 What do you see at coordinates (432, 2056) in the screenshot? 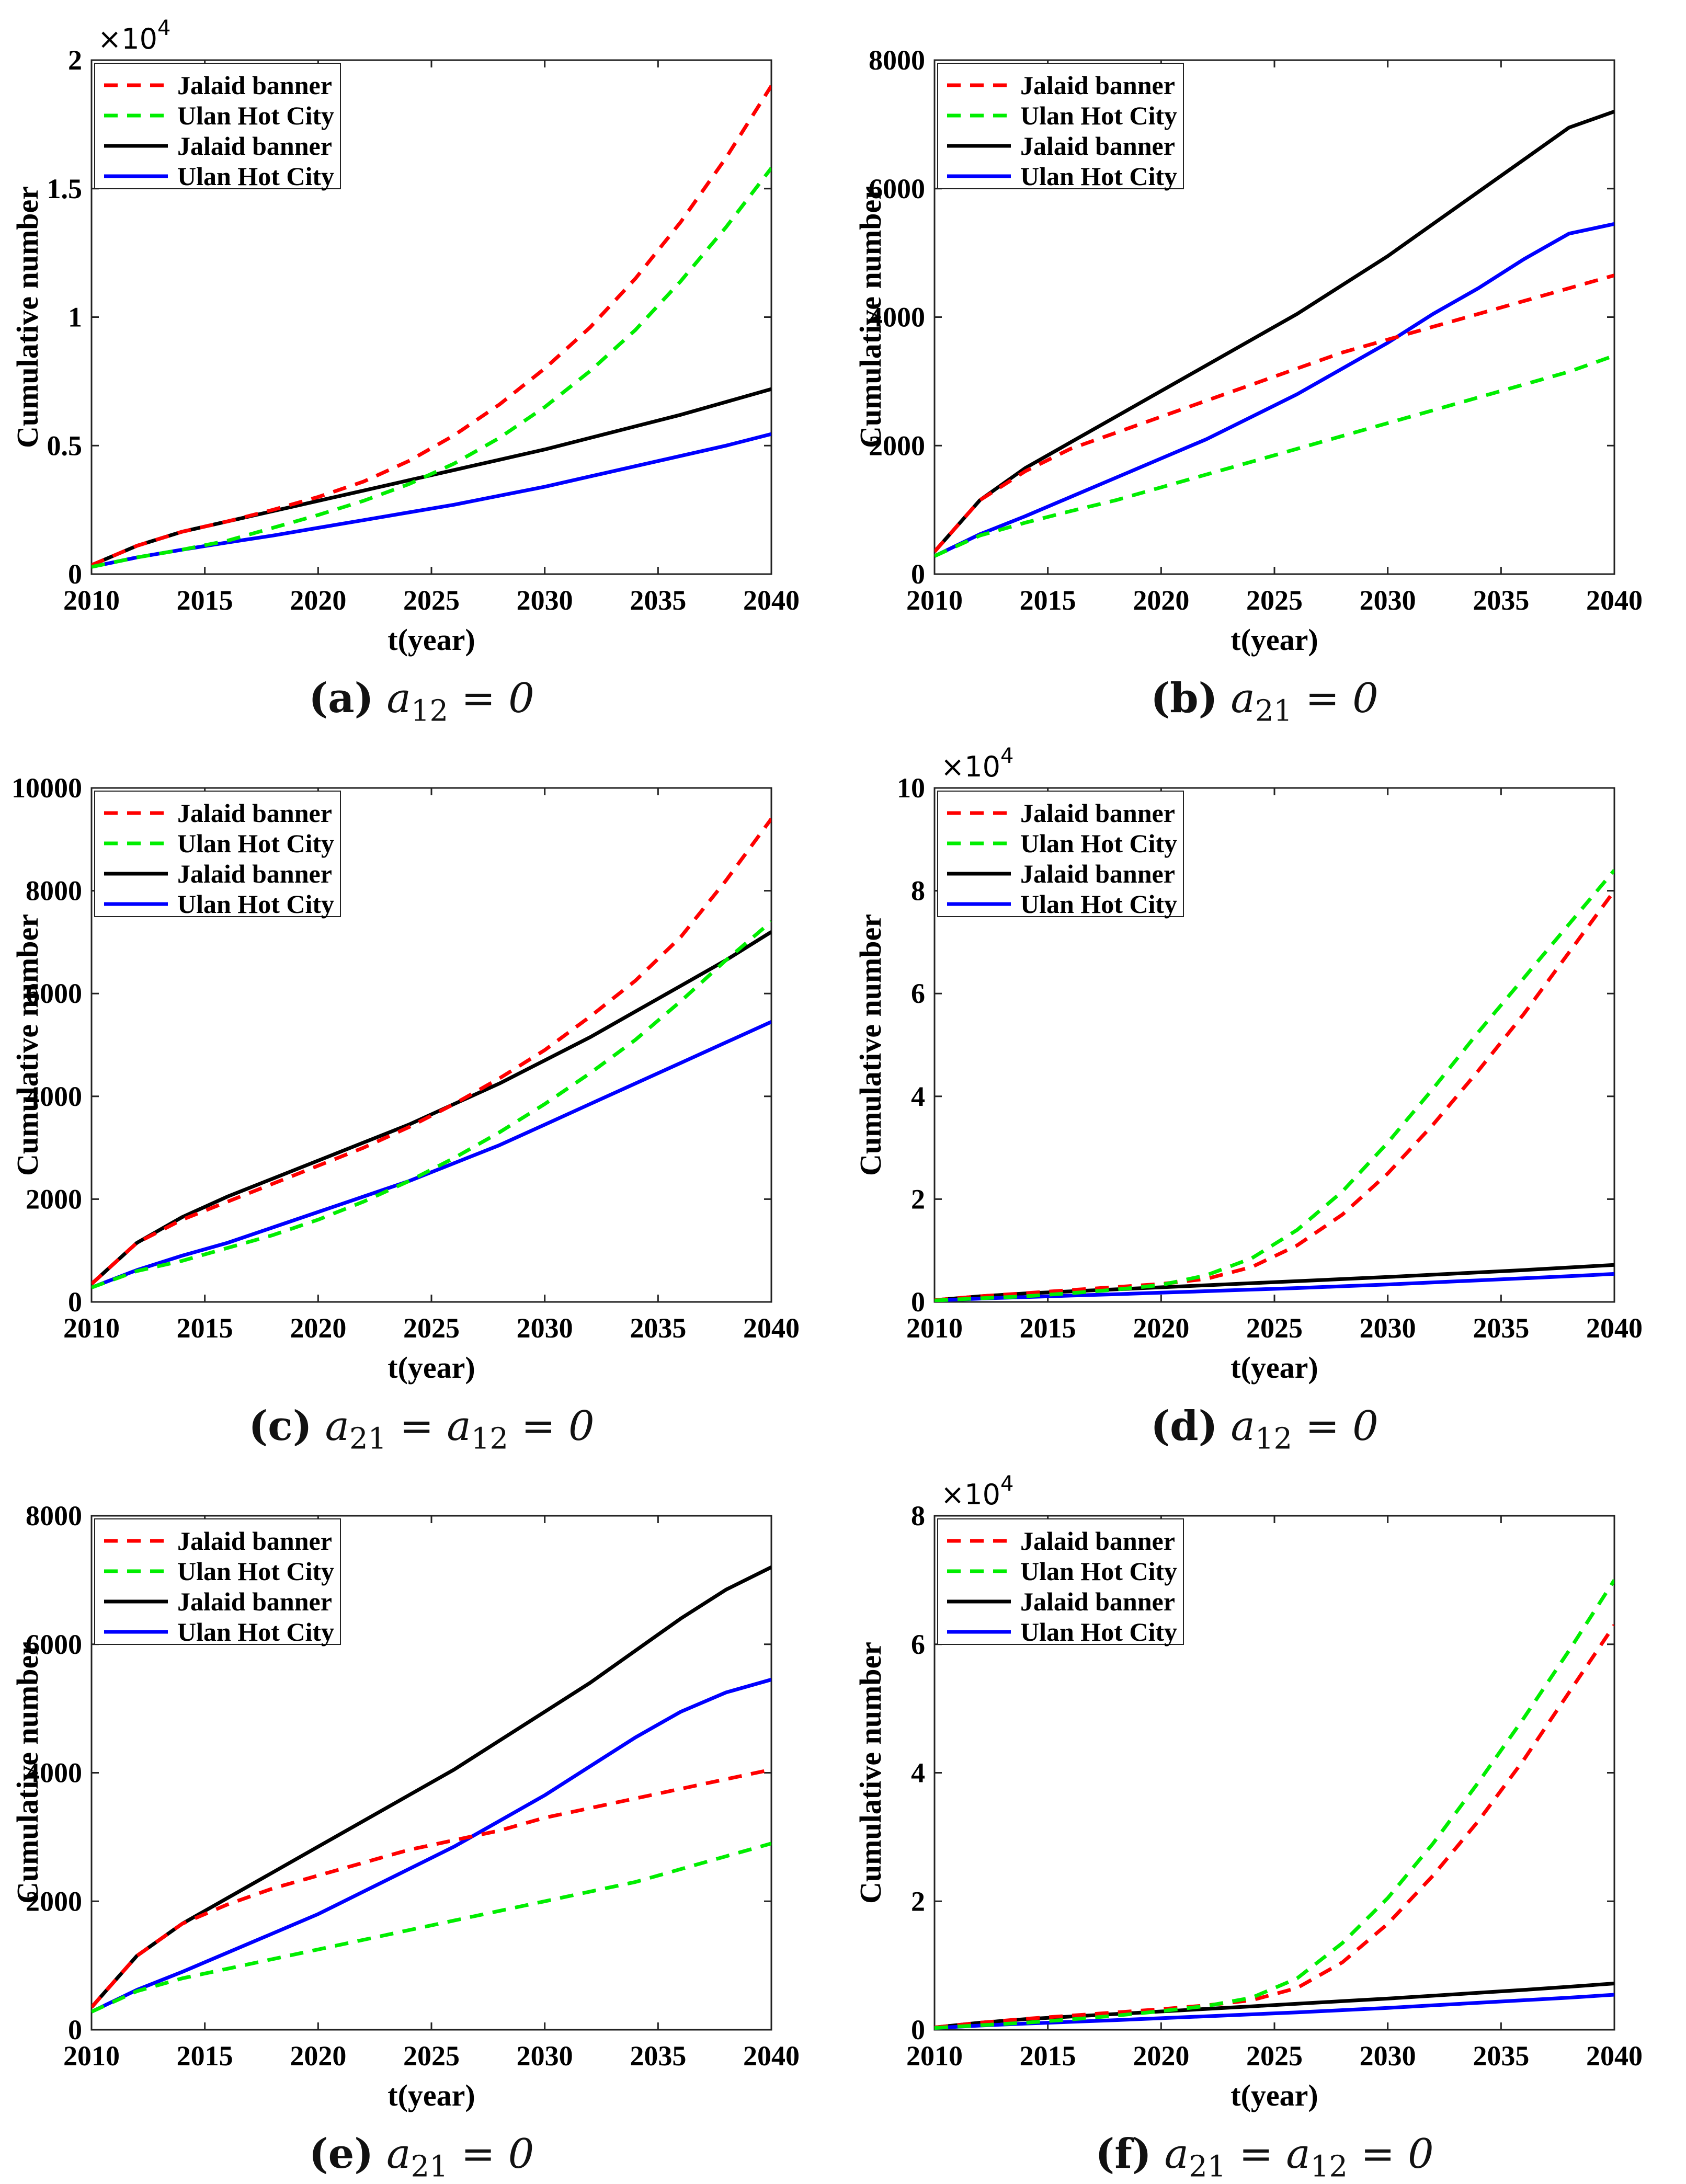
I see `x-tick-label-e-3: 2025` at bounding box center [432, 2056].